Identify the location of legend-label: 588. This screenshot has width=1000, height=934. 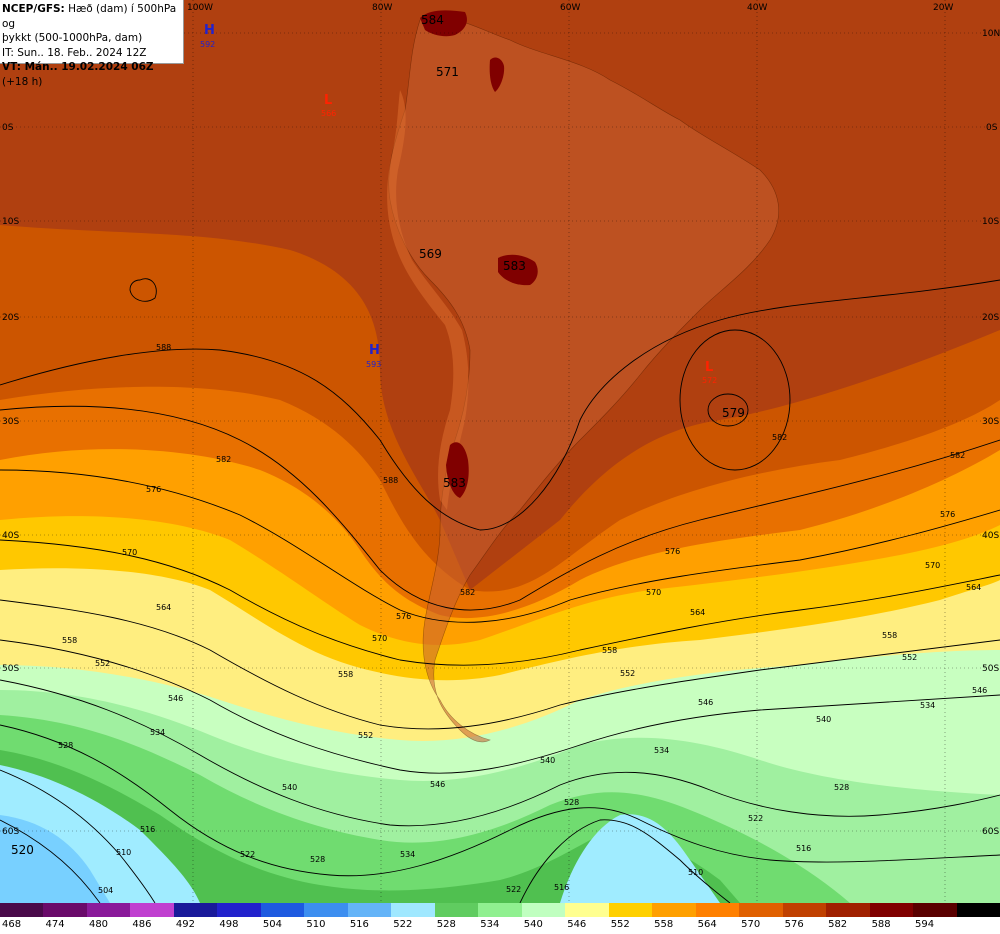
(881, 924).